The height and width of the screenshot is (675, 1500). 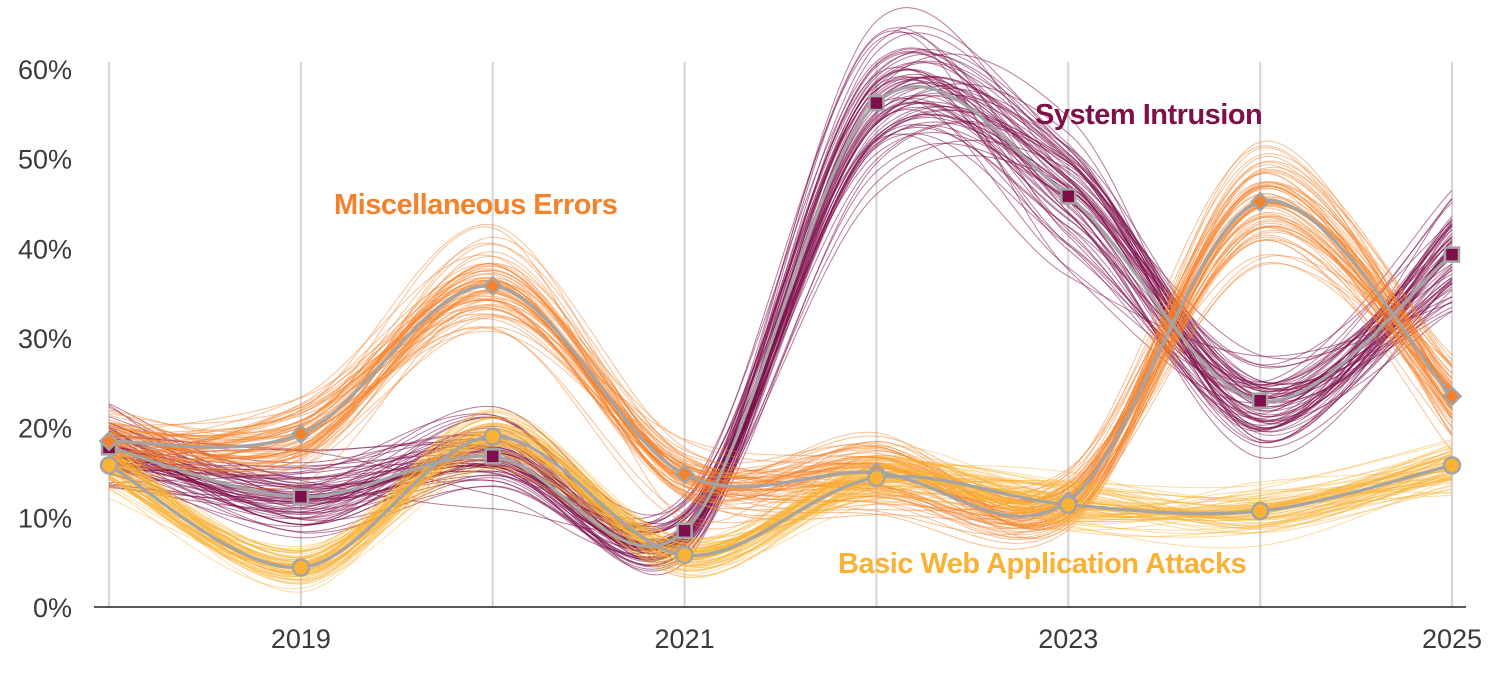 What do you see at coordinates (45, 70) in the screenshot?
I see `y-tick-label: 60%` at bounding box center [45, 70].